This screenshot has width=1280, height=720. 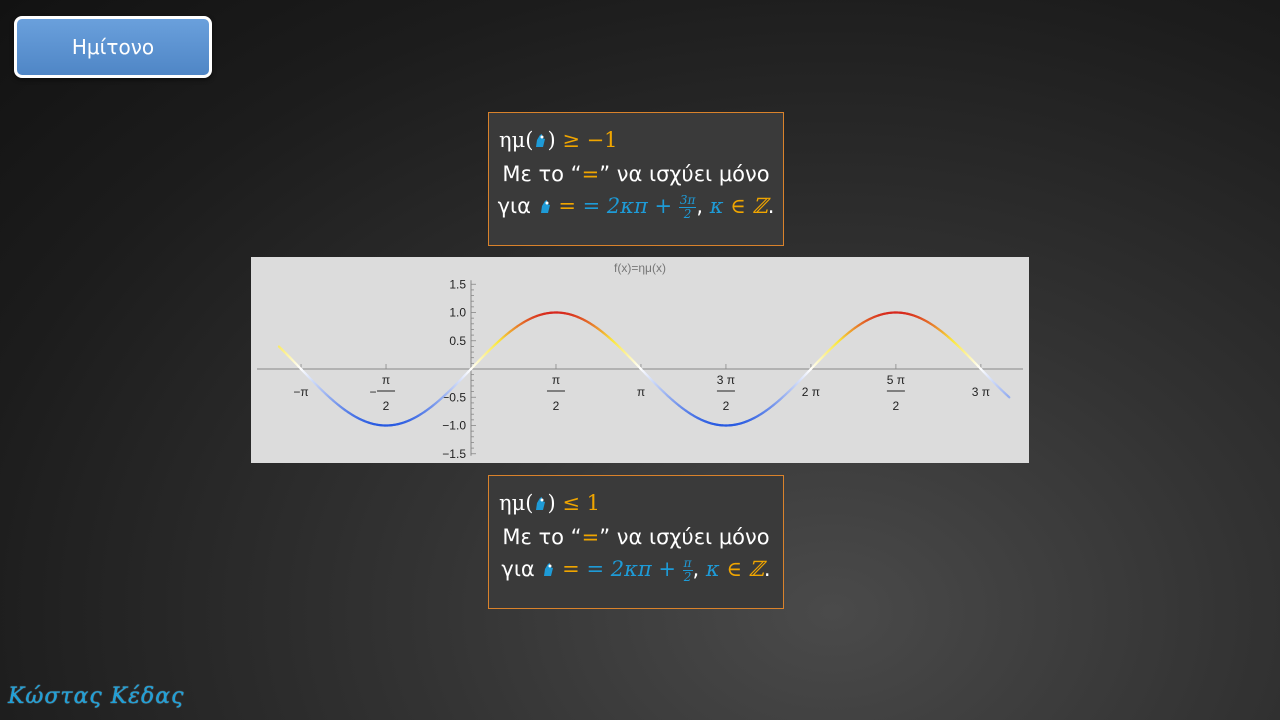 What do you see at coordinates (113, 47) in the screenshot?
I see `title-button: Ημίτονο` at bounding box center [113, 47].